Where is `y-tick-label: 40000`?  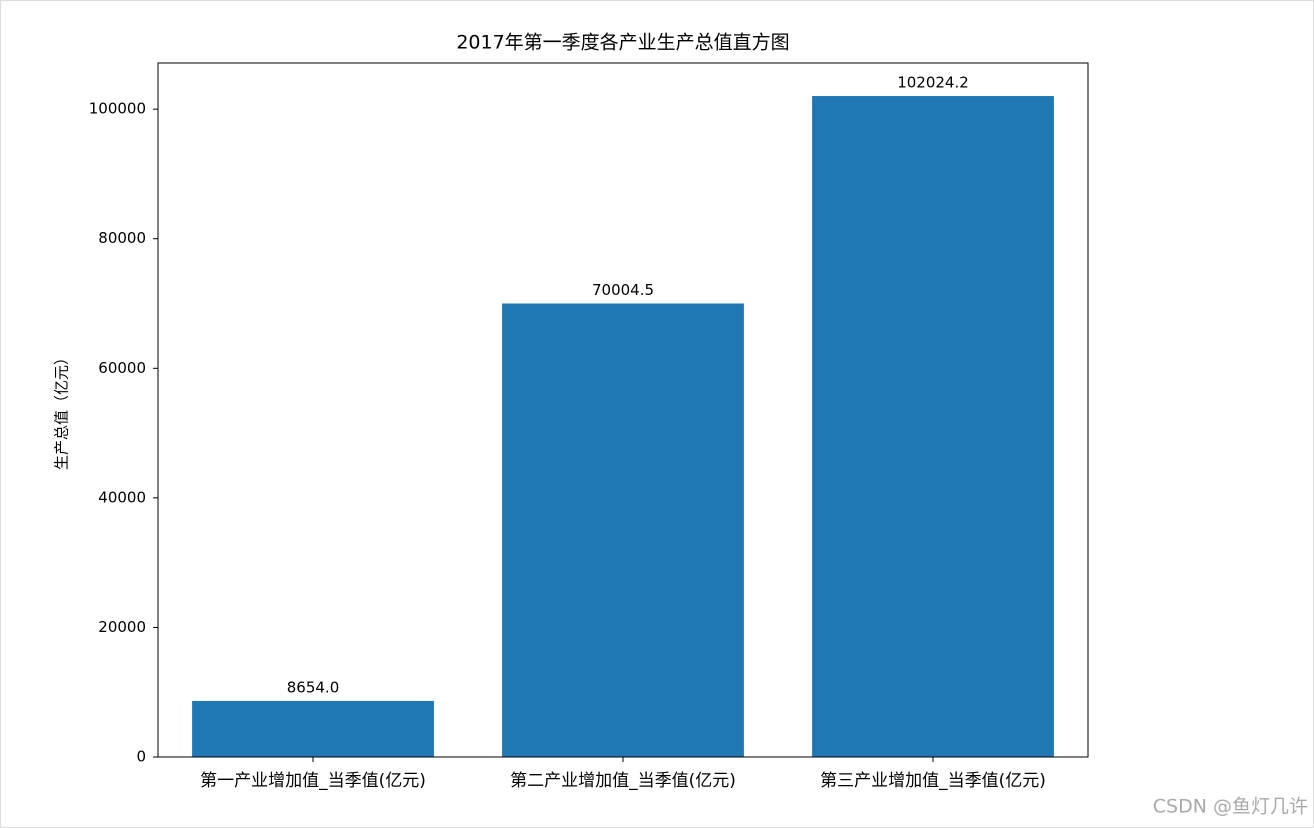
y-tick-label: 40000 is located at coordinates (122, 497).